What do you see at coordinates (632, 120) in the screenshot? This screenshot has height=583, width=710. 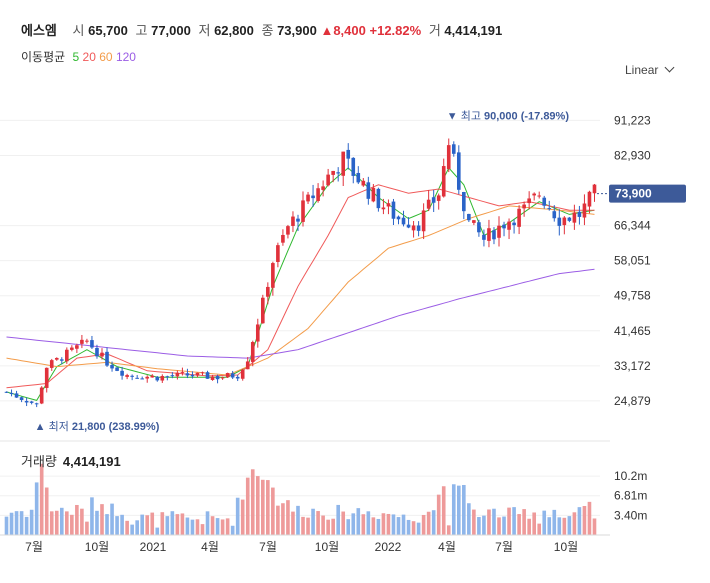 I see `price-tick-label: 91,223` at bounding box center [632, 120].